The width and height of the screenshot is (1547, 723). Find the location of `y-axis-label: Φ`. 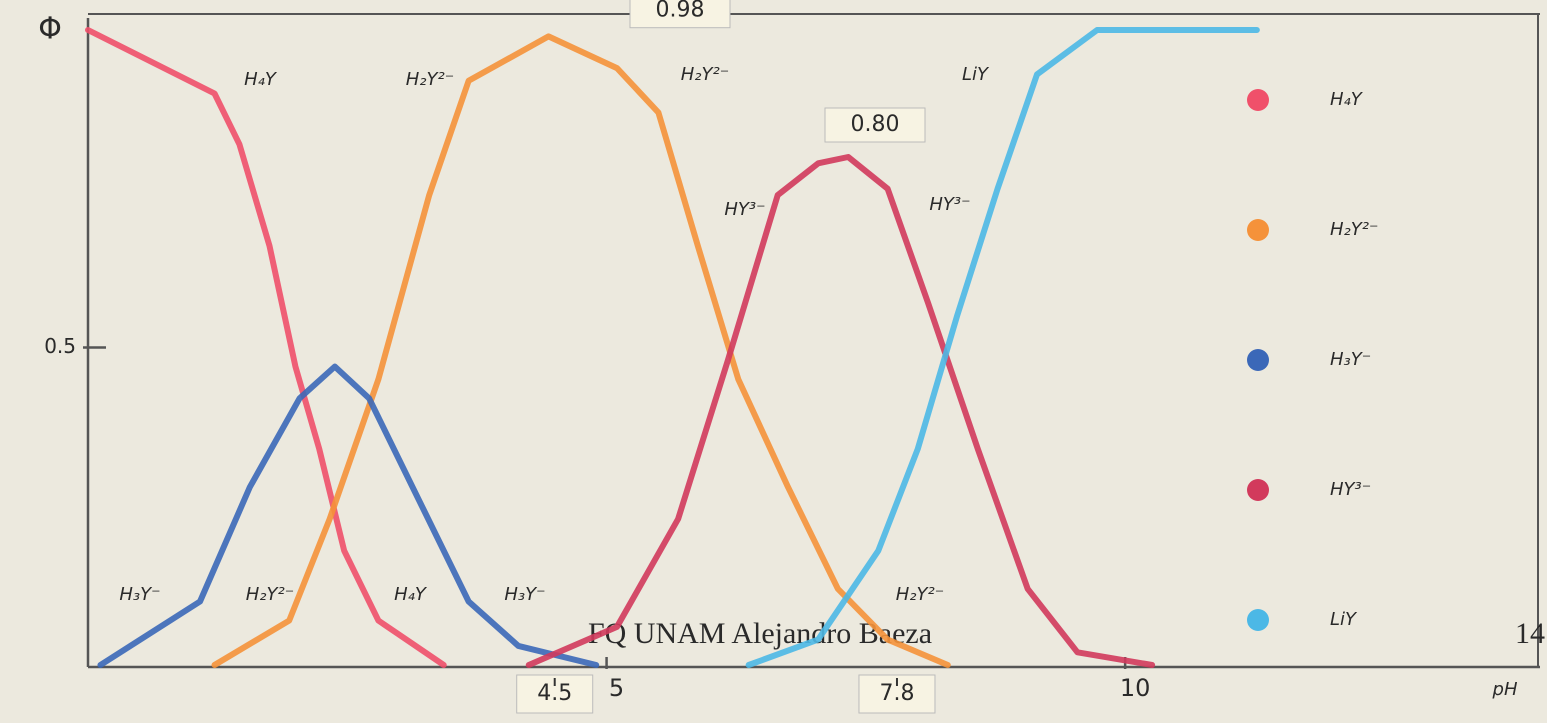

y-axis-label: Φ is located at coordinates (50, 29).